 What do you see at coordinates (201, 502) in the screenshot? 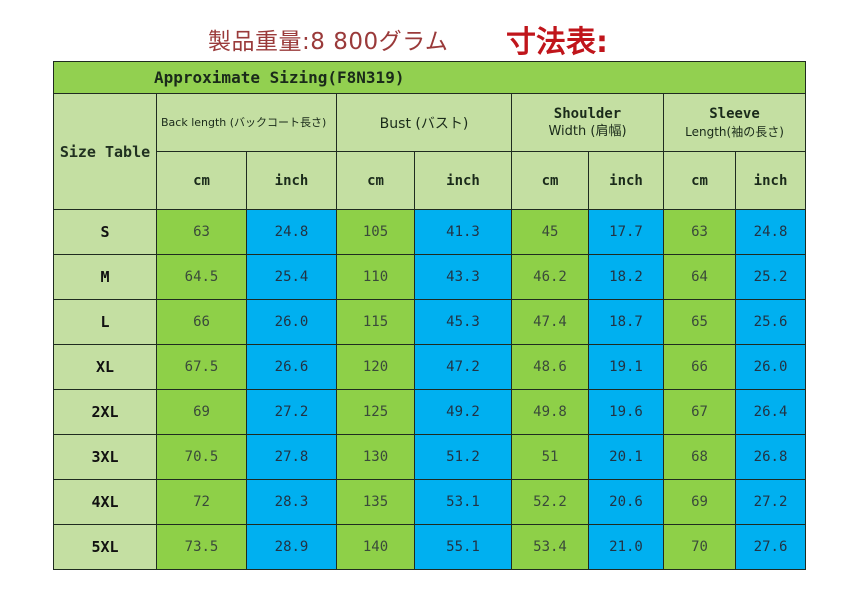
I see `back-length-cm-cell: 72` at bounding box center [201, 502].